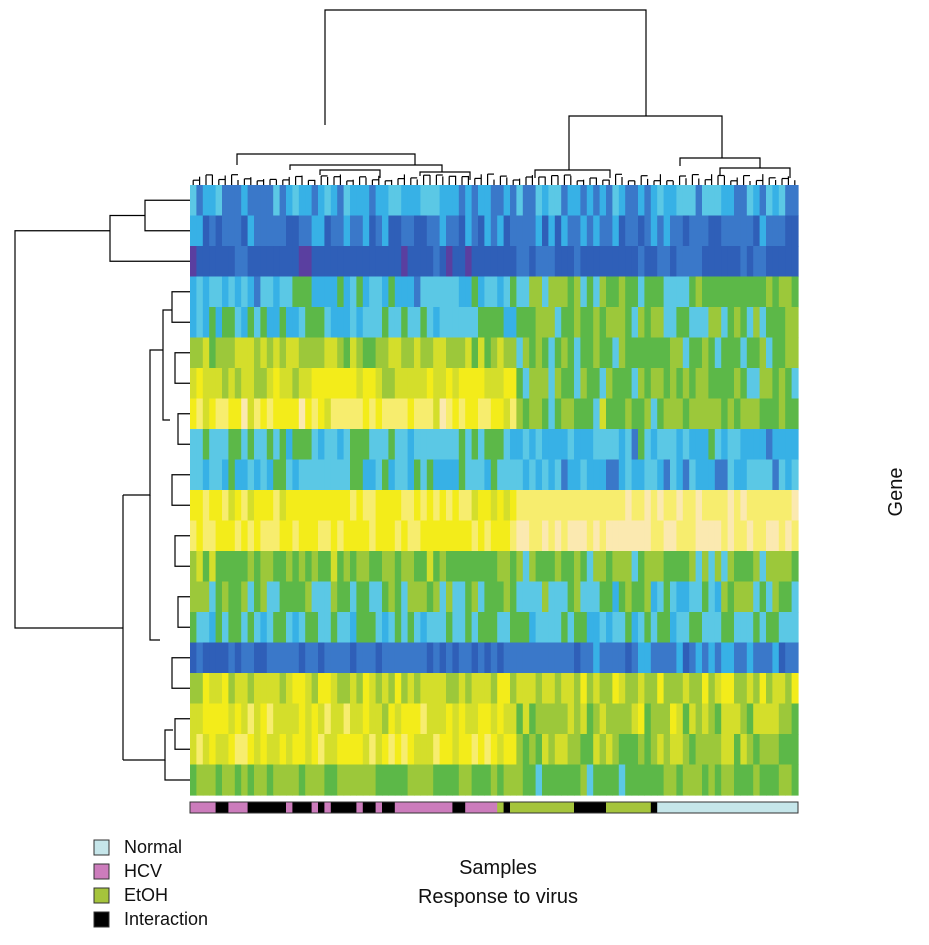 The image size is (929, 945). What do you see at coordinates (326, 159) in the screenshot?
I see `dendrogram-link` at bounding box center [326, 159].